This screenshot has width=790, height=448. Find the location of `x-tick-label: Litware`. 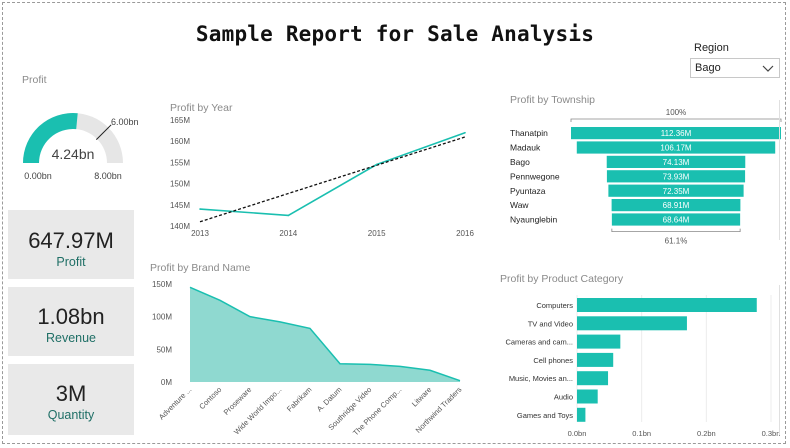

x-tick-label: Litware is located at coordinates (421, 396).